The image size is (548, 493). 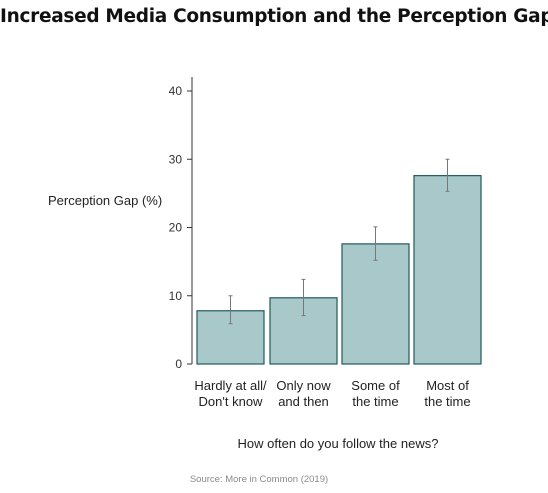 I want to click on x-axis-label: How often do you follow the news?, so click(x=338, y=443).